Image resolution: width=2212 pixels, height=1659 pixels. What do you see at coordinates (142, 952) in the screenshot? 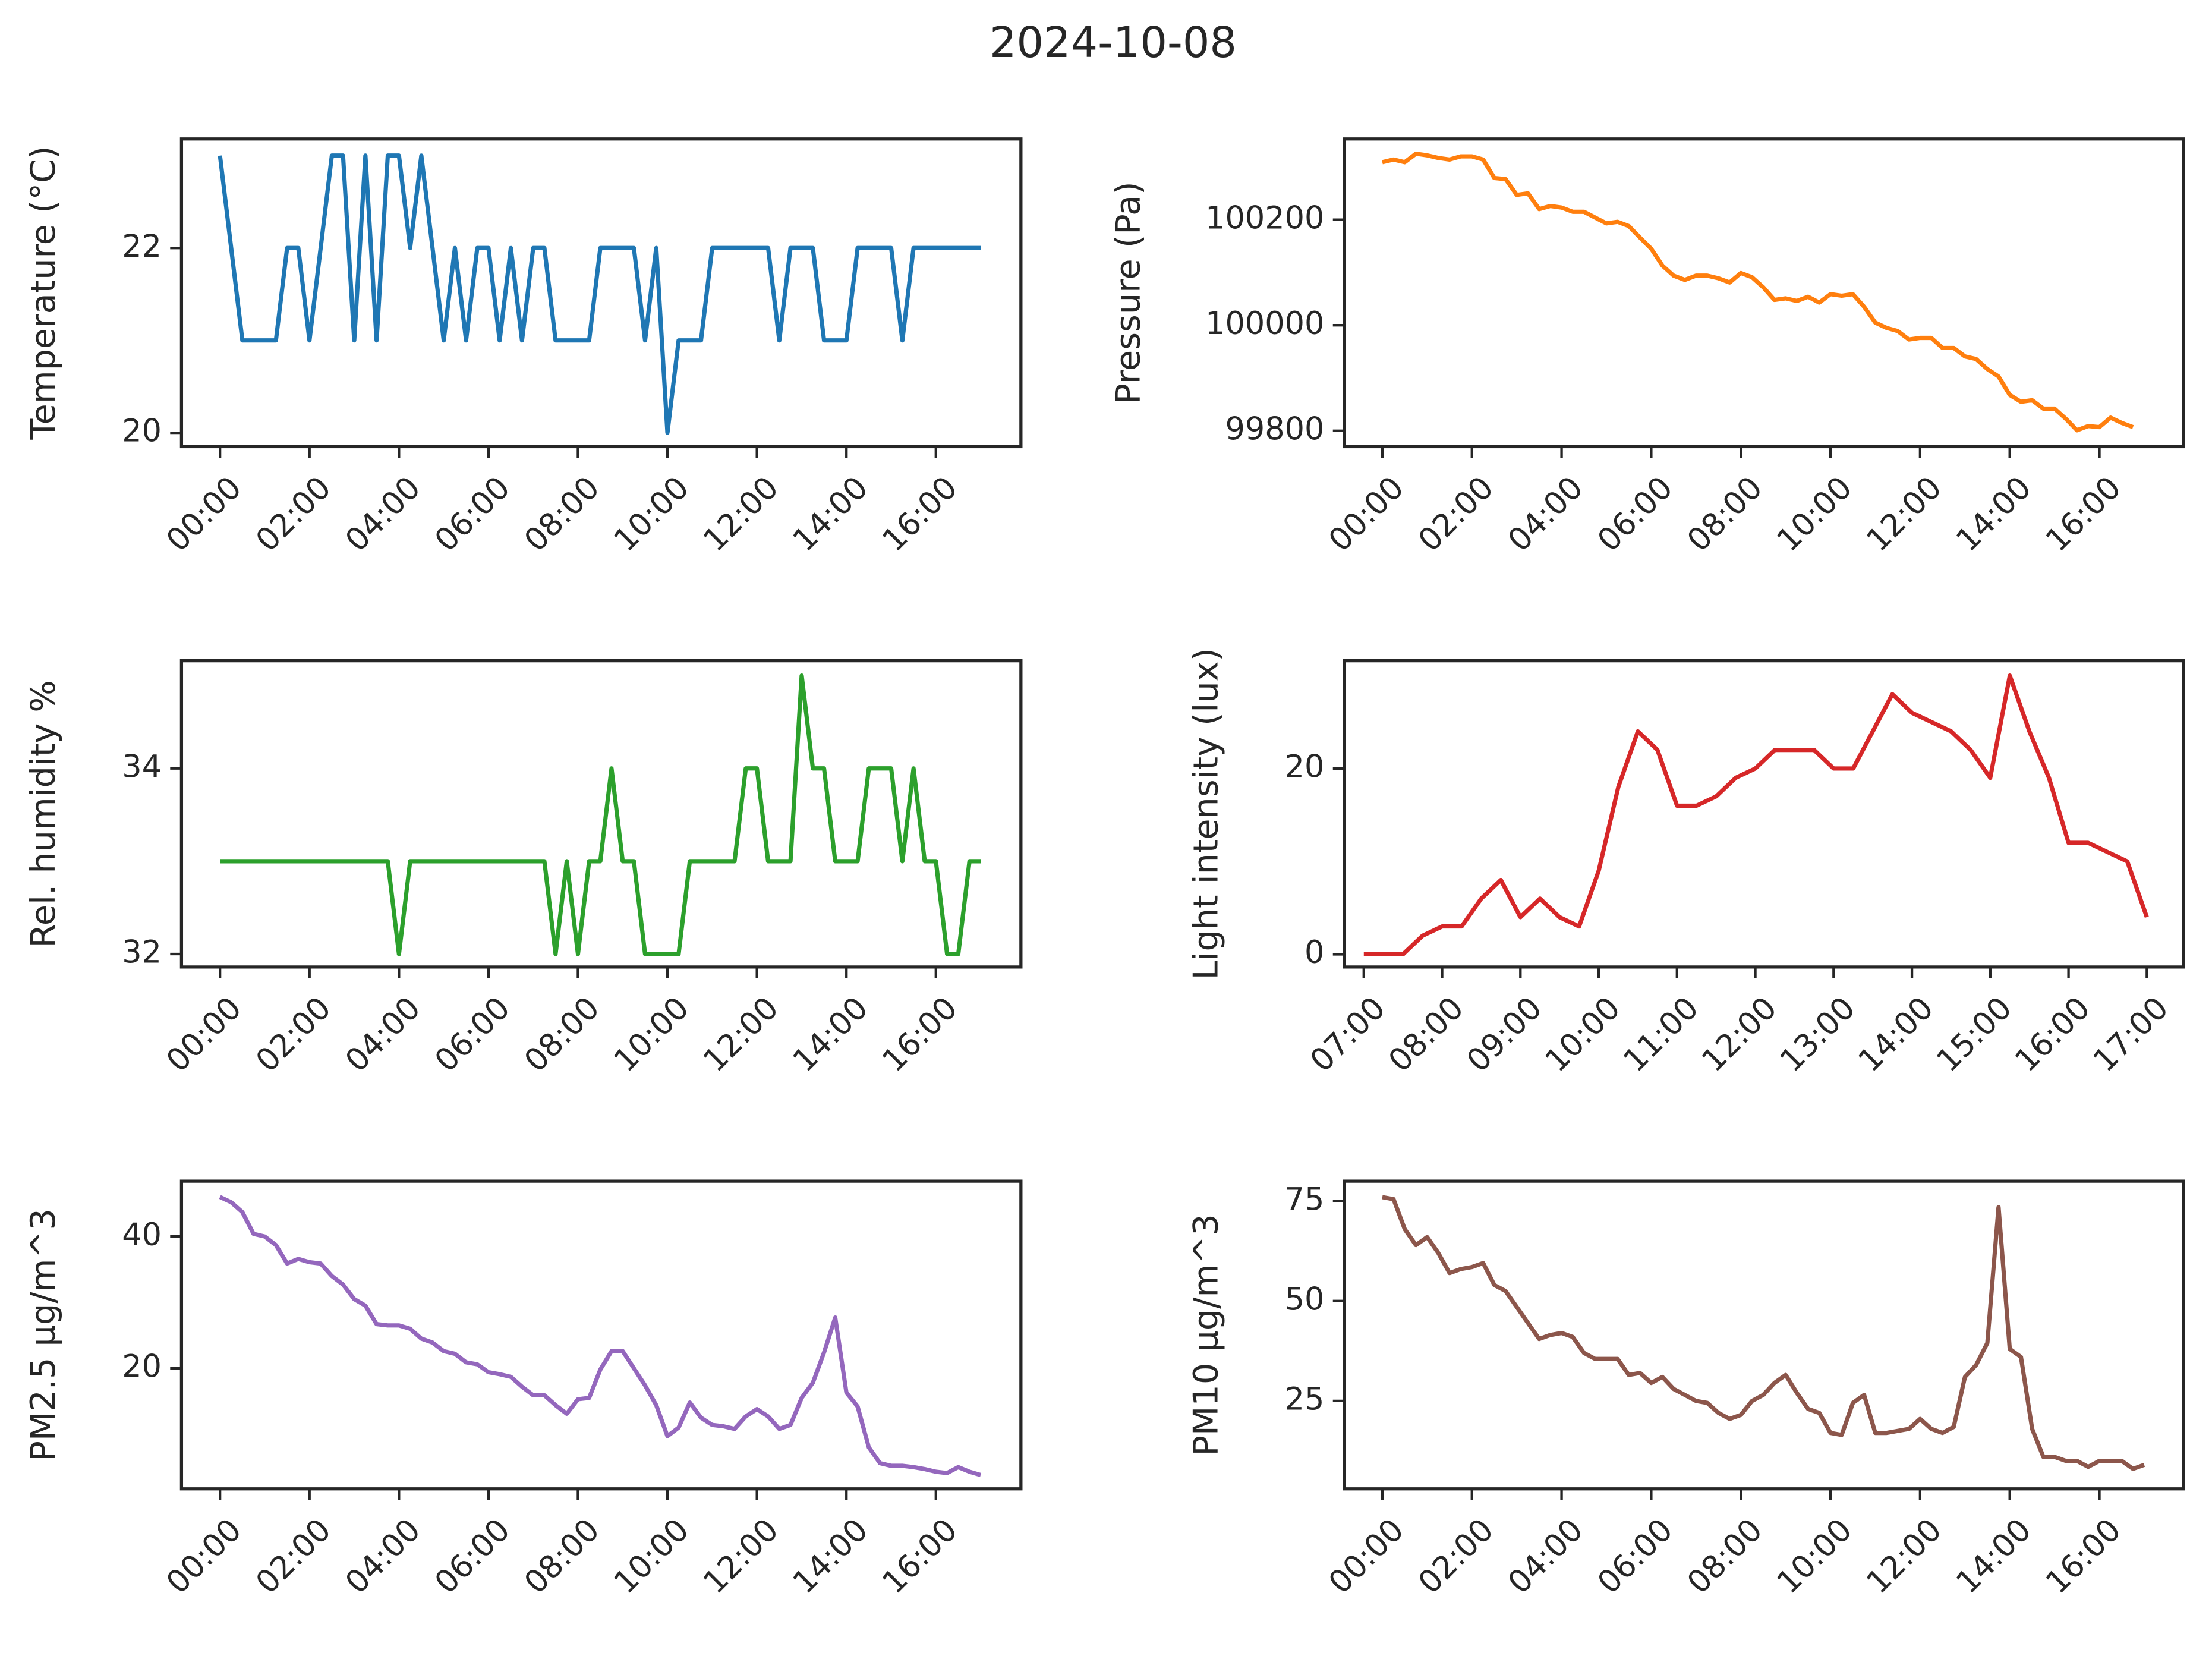
I see `y-tick-label: 32` at bounding box center [142, 952].